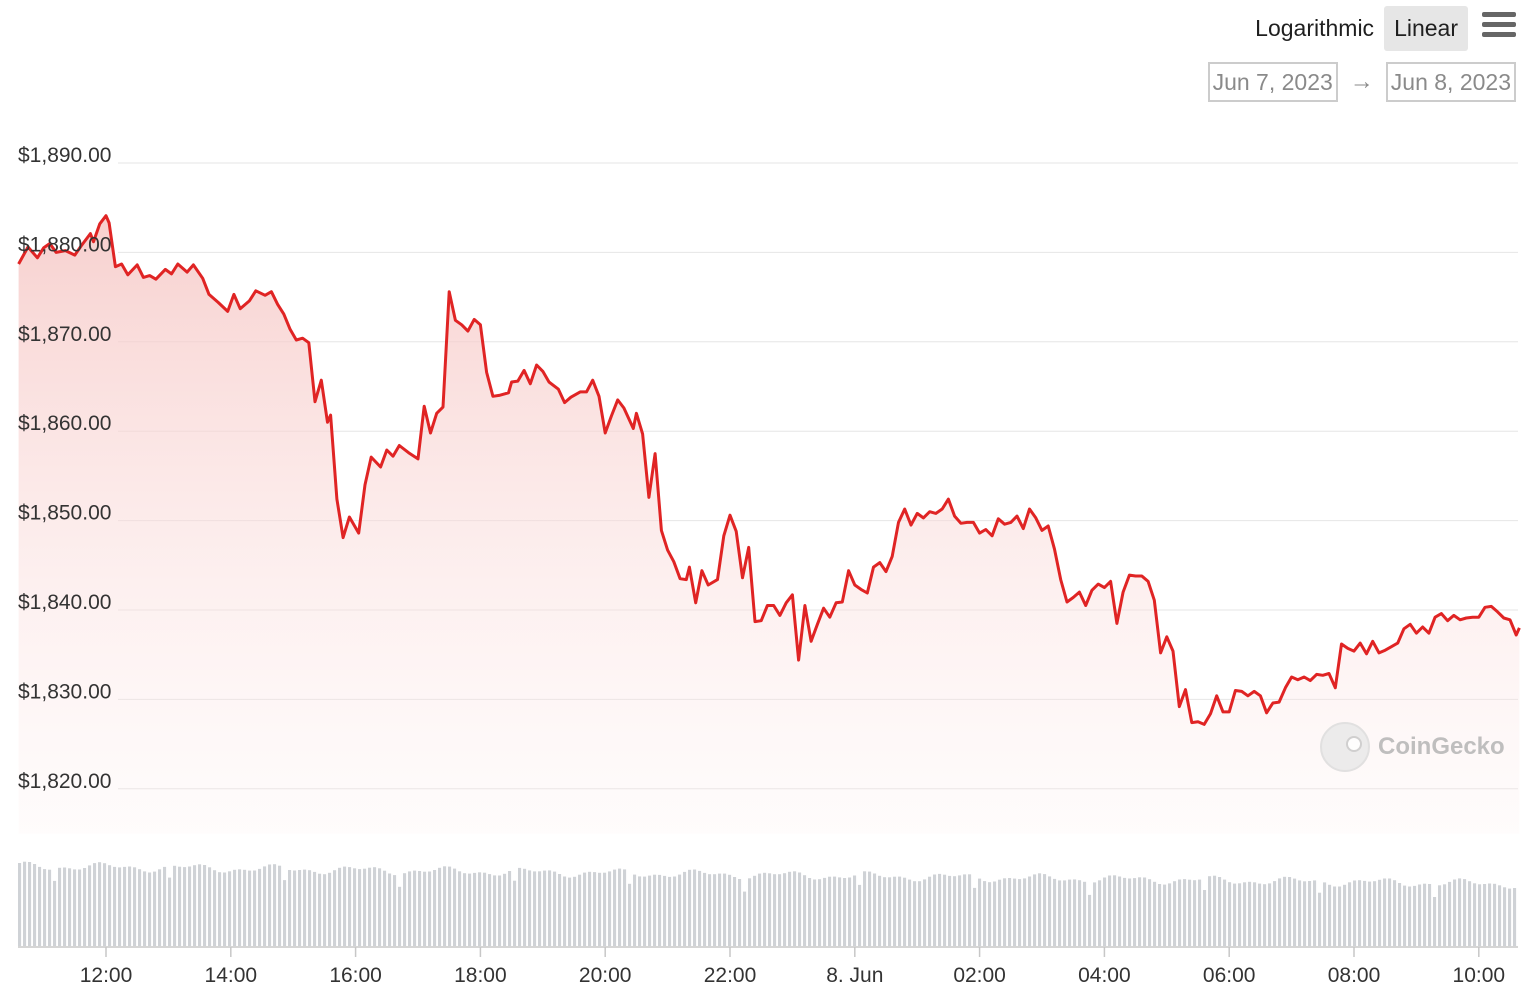 This screenshot has height=999, width=1536. What do you see at coordinates (106, 975) in the screenshot?
I see `x-tick-label: 12:00` at bounding box center [106, 975].